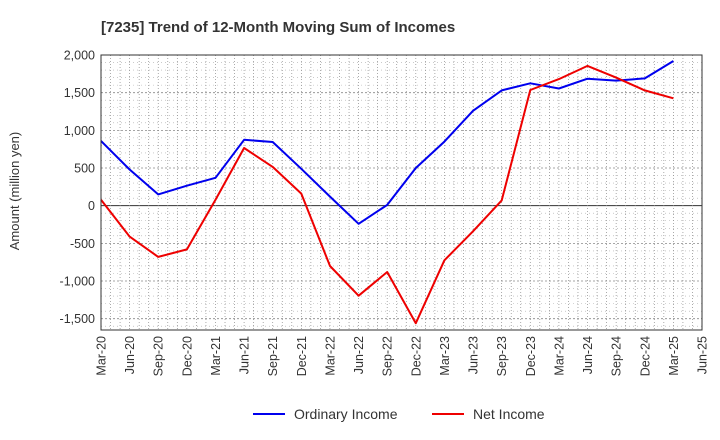 The image size is (720, 440). Describe the element at coordinates (78, 188) in the screenshot. I see `y-axis-ticks: -1,500 -1,000 -500 0 500 1,000 1,500 2,000` at that location.